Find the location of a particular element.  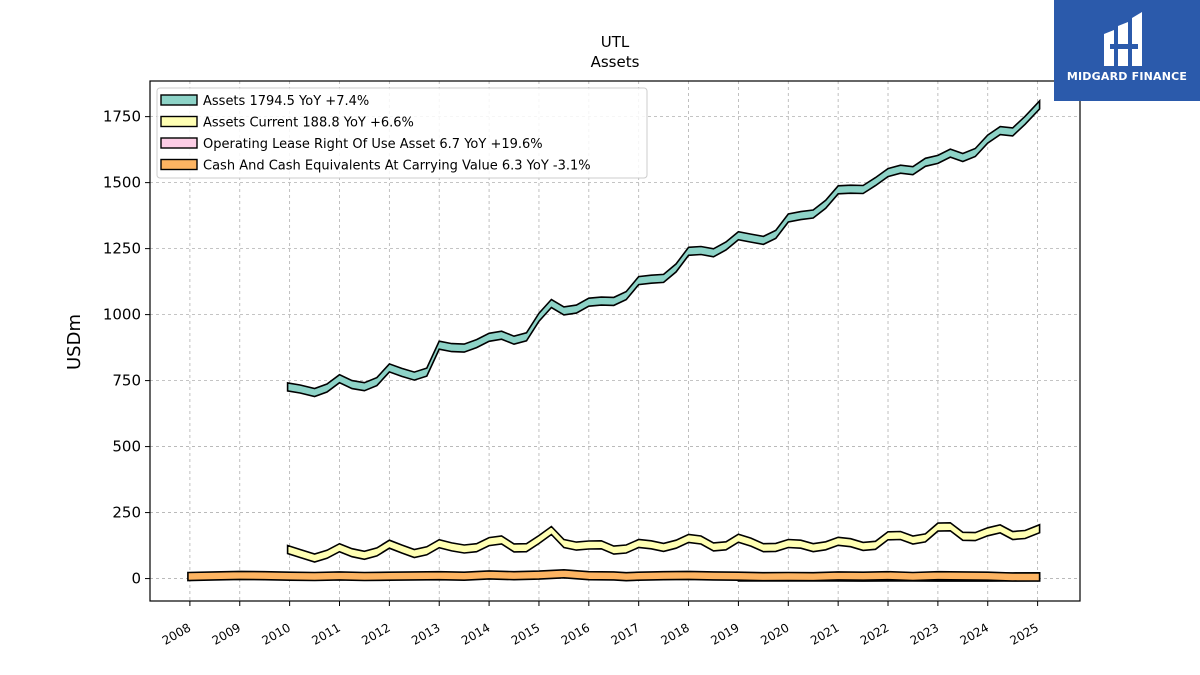

x-tick-label: 2009 is located at coordinates (226, 633).